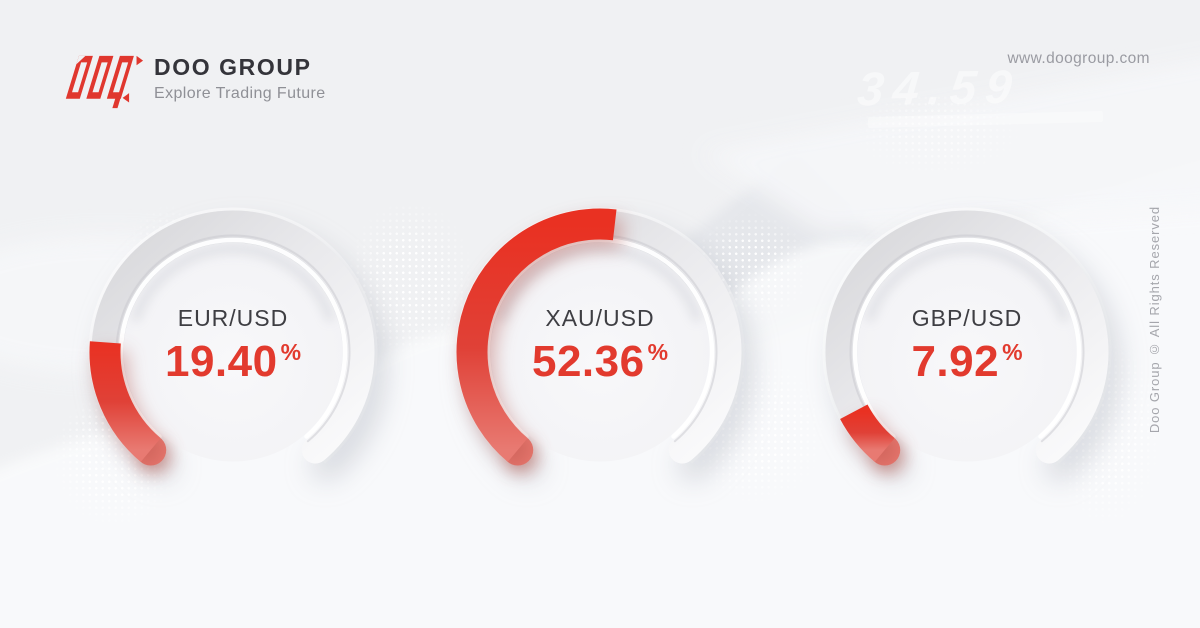 Image resolution: width=1200 pixels, height=628 pixels. I want to click on gauge-gbp-usd: GBP/USD 7.92%, so click(967, 352).